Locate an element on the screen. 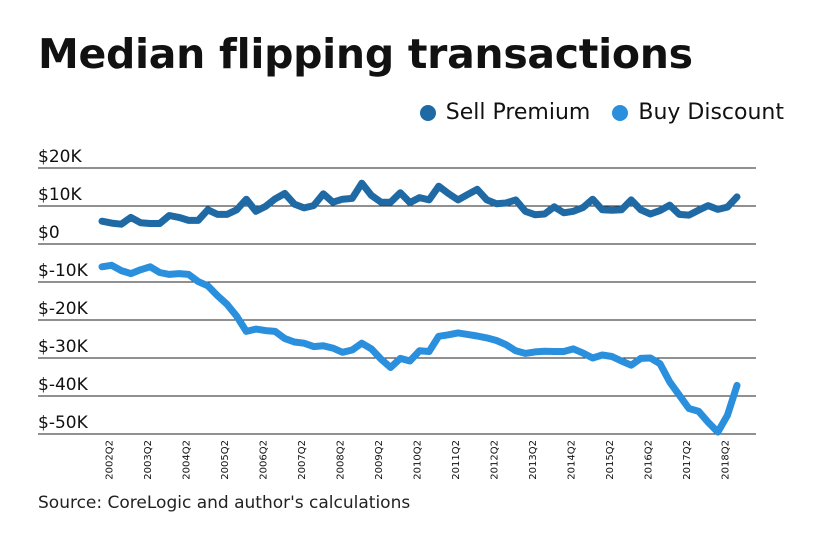  x-tick-label: 2012Q2 is located at coordinates (494, 460).